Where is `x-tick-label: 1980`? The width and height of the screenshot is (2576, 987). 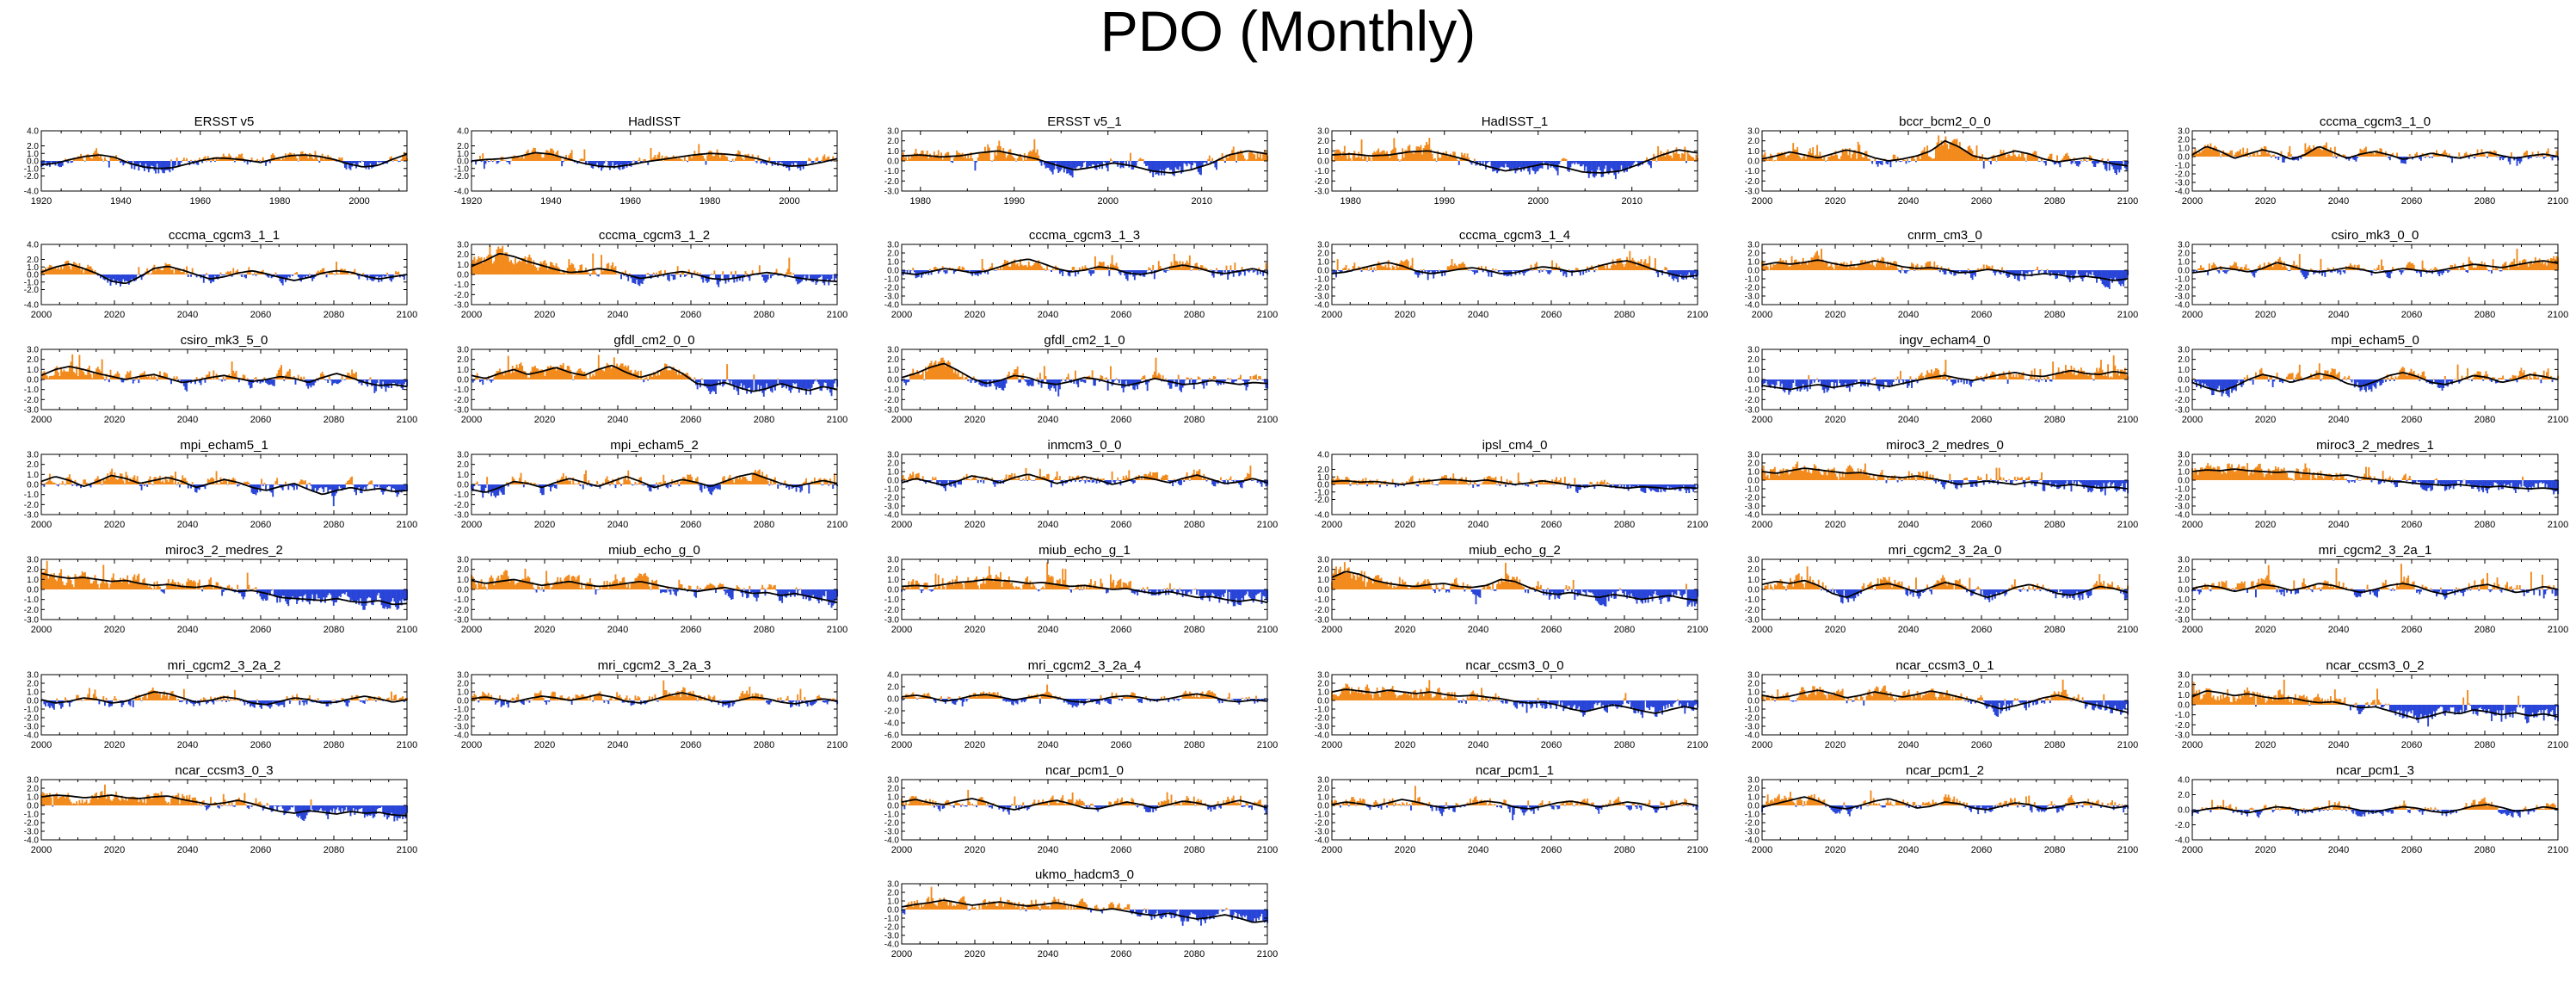 x-tick-label: 1980 is located at coordinates (920, 201).